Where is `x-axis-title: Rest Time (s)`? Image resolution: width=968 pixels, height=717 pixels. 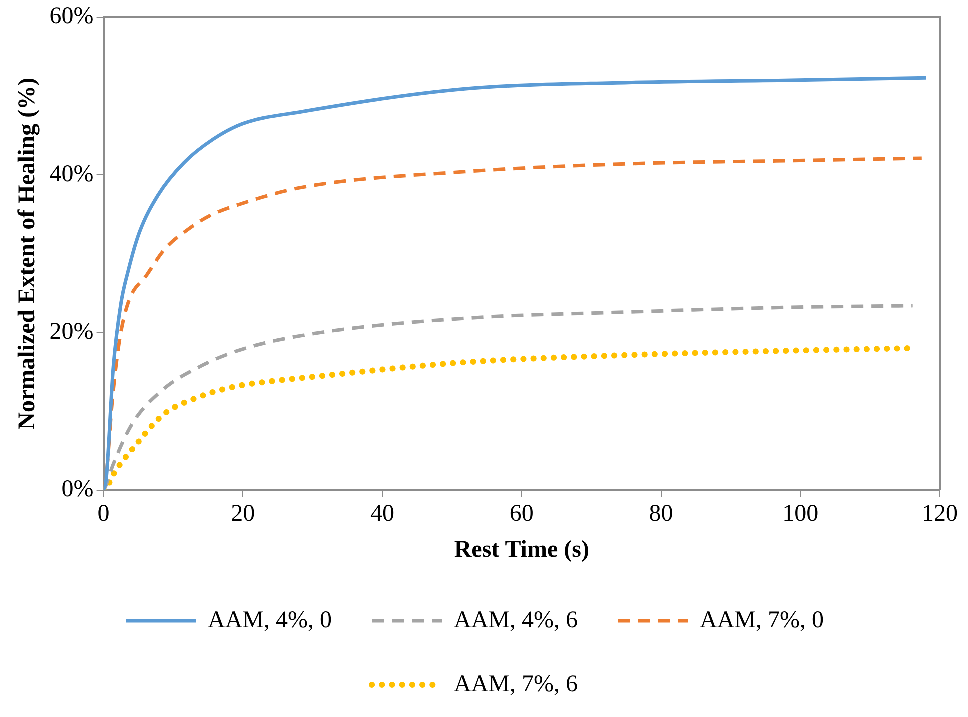 x-axis-title: Rest Time (s) is located at coordinates (522, 549).